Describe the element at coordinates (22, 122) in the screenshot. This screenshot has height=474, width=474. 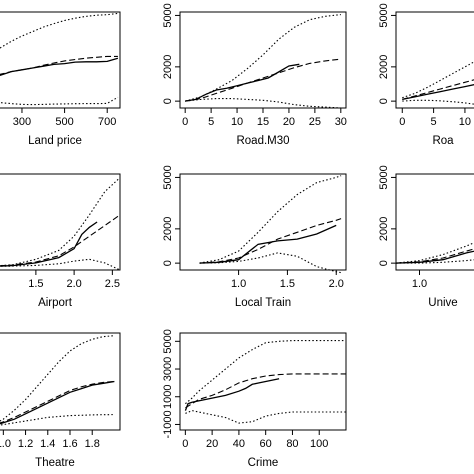
I see `x-tick-label: 300` at that location.